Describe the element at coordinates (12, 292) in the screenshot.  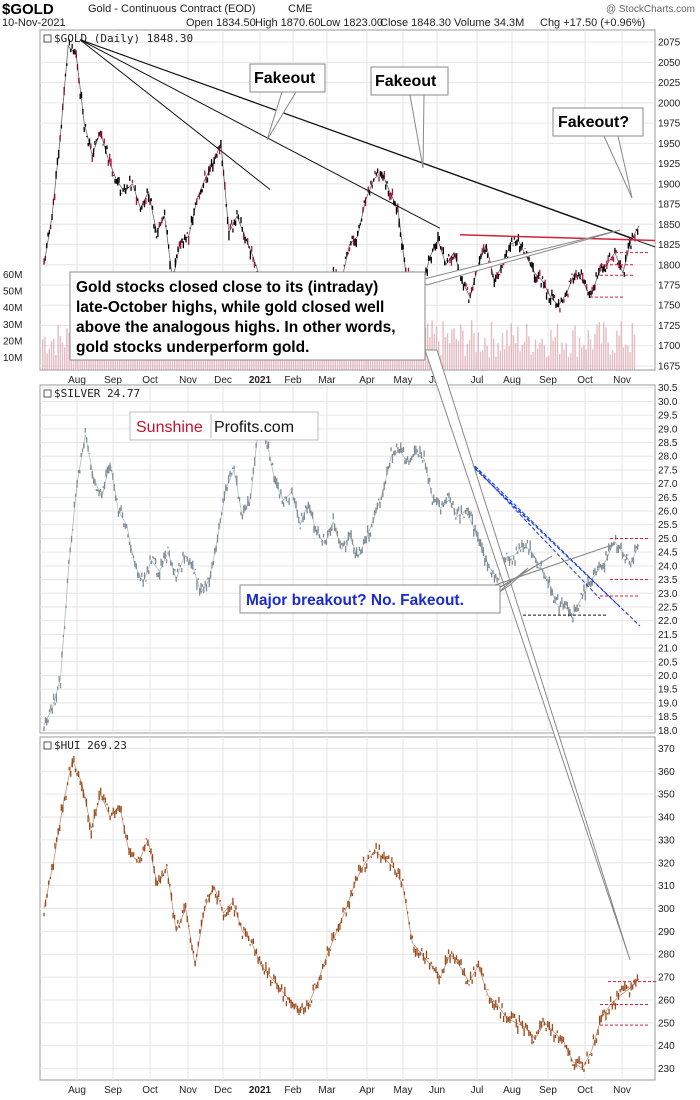
I see `gold-volume-tick-label: 50M` at that location.